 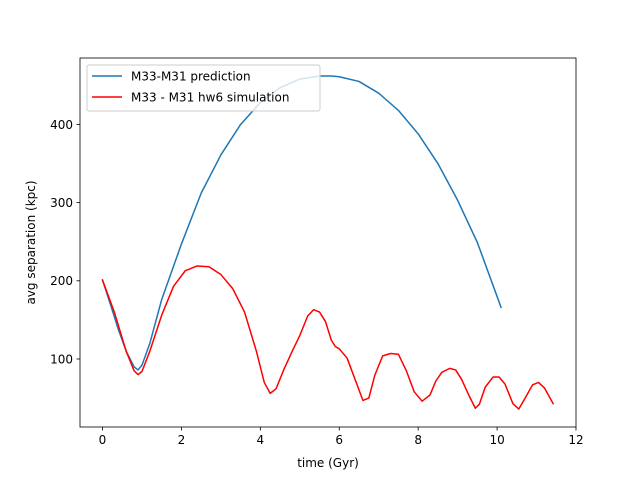 What do you see at coordinates (210, 98) in the screenshot?
I see `legend-label-simulation: M33 - M31 hw6 simulation` at bounding box center [210, 98].